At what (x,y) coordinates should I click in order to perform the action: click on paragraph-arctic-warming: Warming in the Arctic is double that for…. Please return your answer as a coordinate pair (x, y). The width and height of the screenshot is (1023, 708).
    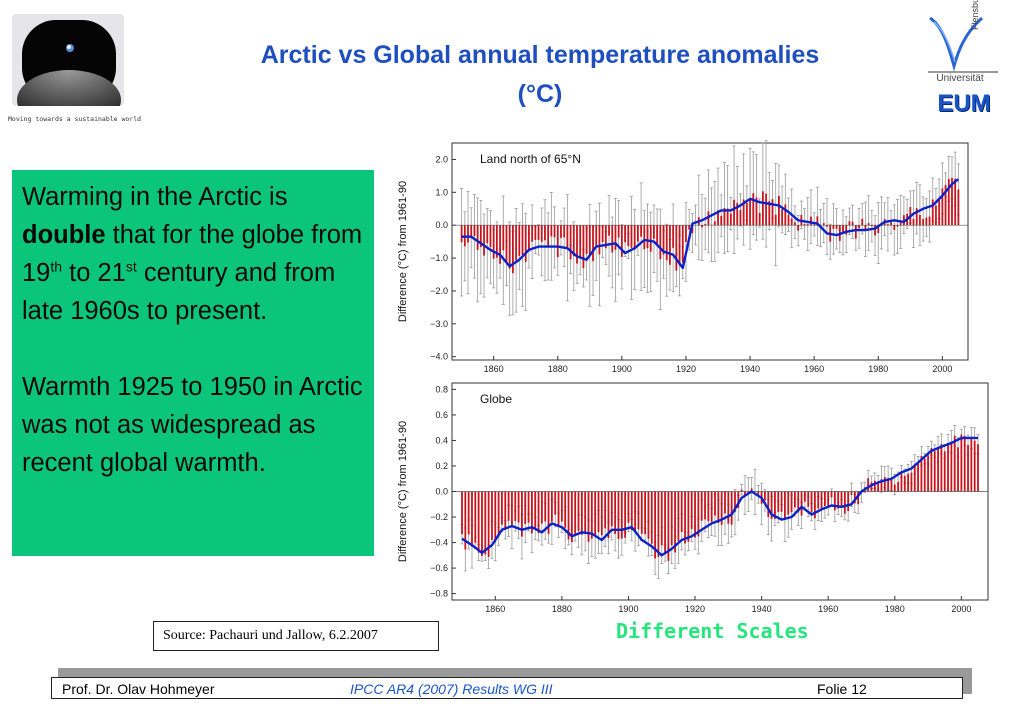
    Looking at the image, I should click on (193, 254).